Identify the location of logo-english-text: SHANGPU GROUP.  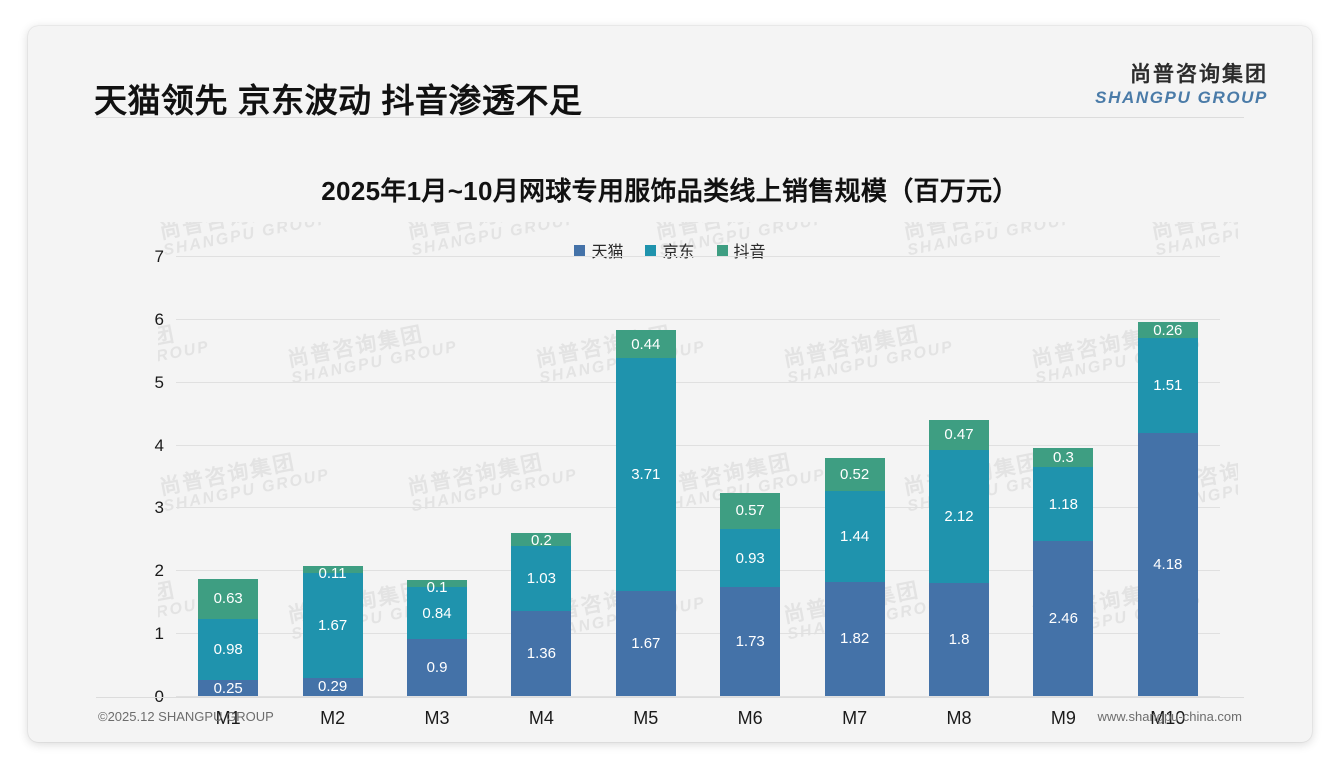
(1181, 97).